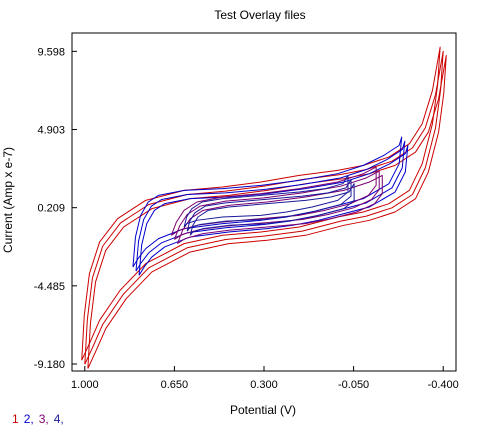  I want to click on legend-entry: 1, so click(15, 419).